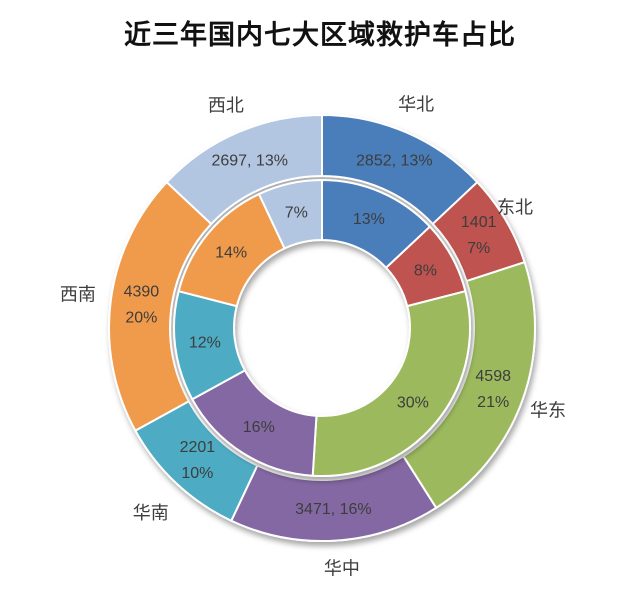  Describe the element at coordinates (197, 473) in the screenshot. I see `outer-data-label-pct-华南: 10%` at that location.